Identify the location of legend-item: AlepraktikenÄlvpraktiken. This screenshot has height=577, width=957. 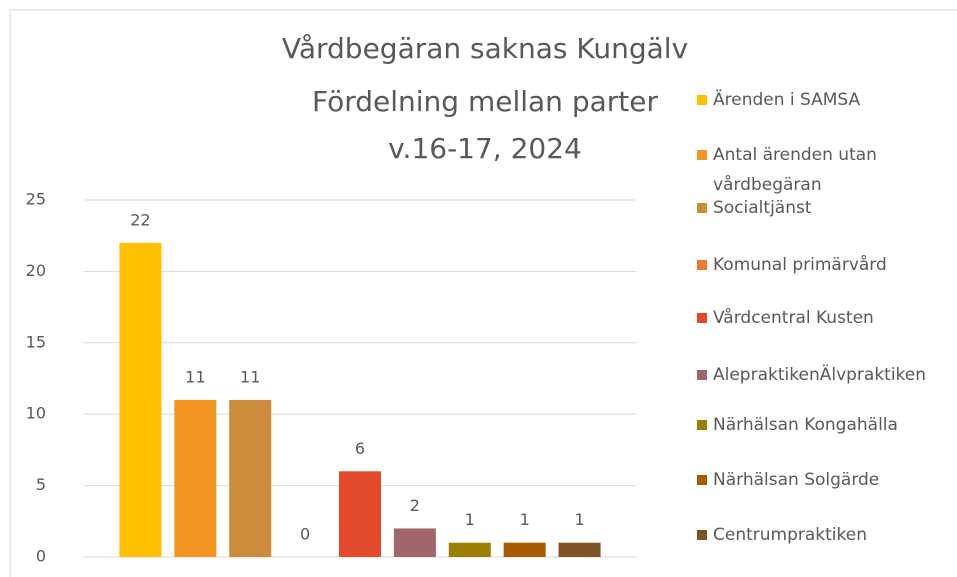
(827, 375).